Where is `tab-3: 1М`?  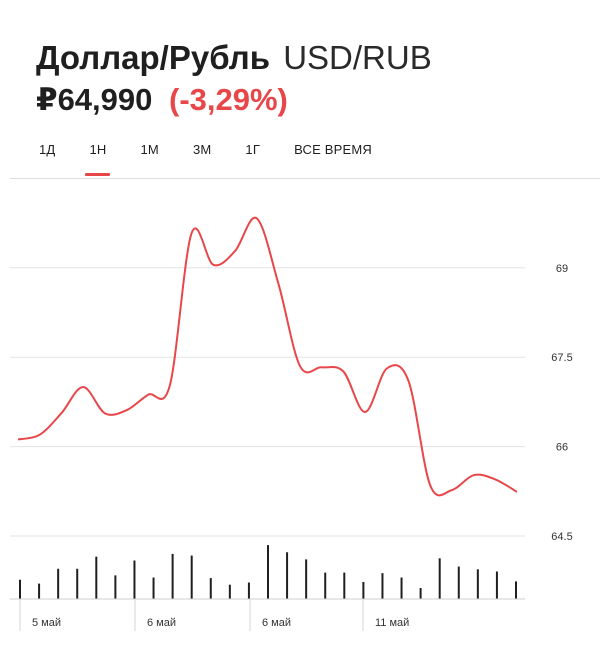
tab-3: 1М is located at coordinates (149, 149).